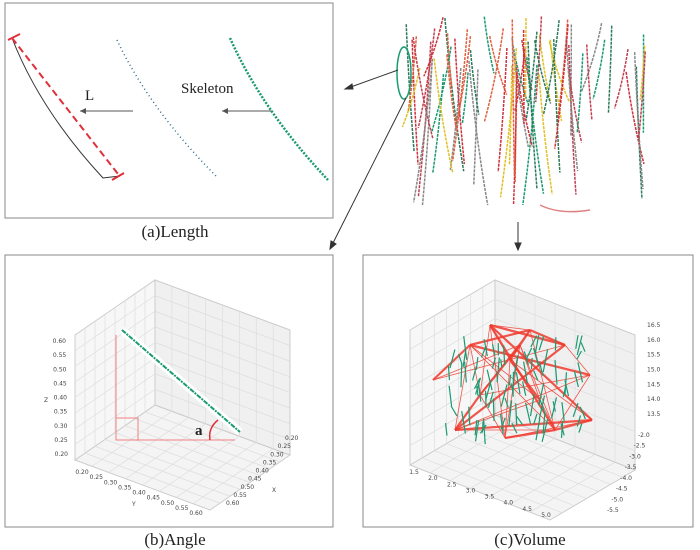 This screenshot has height=550, width=700. I want to click on x-axis-label: X, so click(274, 490).